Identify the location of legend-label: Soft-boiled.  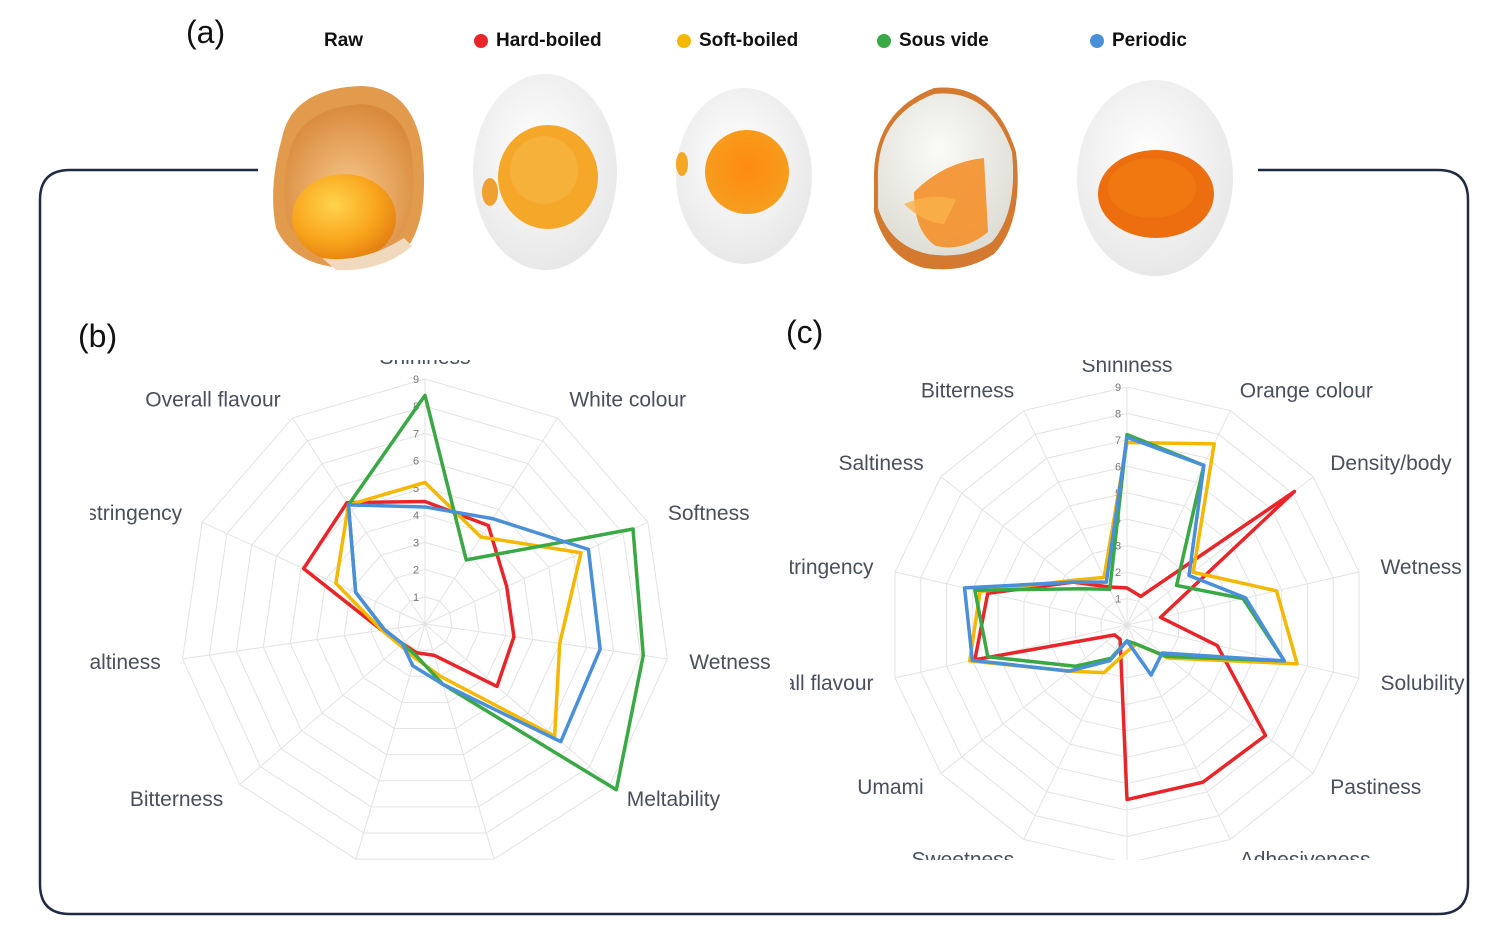
(749, 40).